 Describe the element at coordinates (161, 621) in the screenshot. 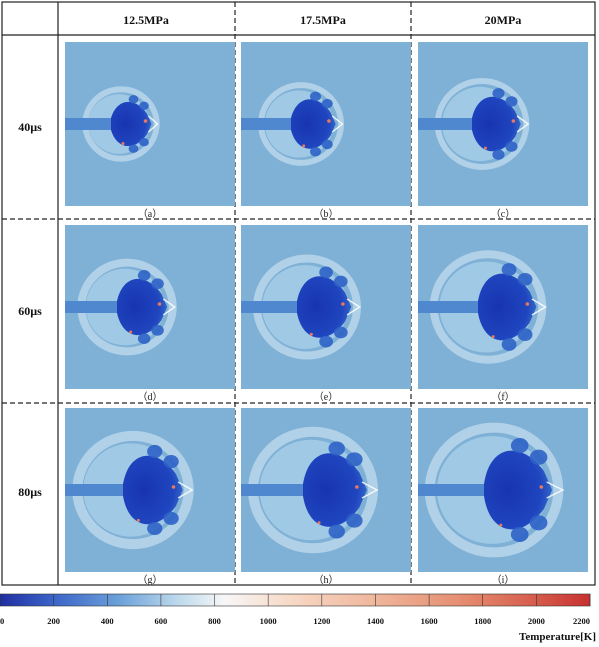

I see `colorbar-tick-label: 600` at that location.